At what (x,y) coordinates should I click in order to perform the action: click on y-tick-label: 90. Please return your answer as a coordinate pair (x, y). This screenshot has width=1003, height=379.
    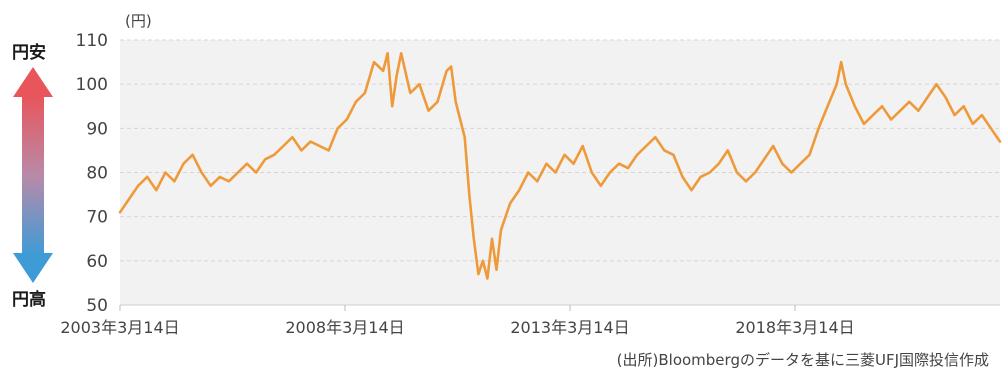
    Looking at the image, I should click on (97, 129).